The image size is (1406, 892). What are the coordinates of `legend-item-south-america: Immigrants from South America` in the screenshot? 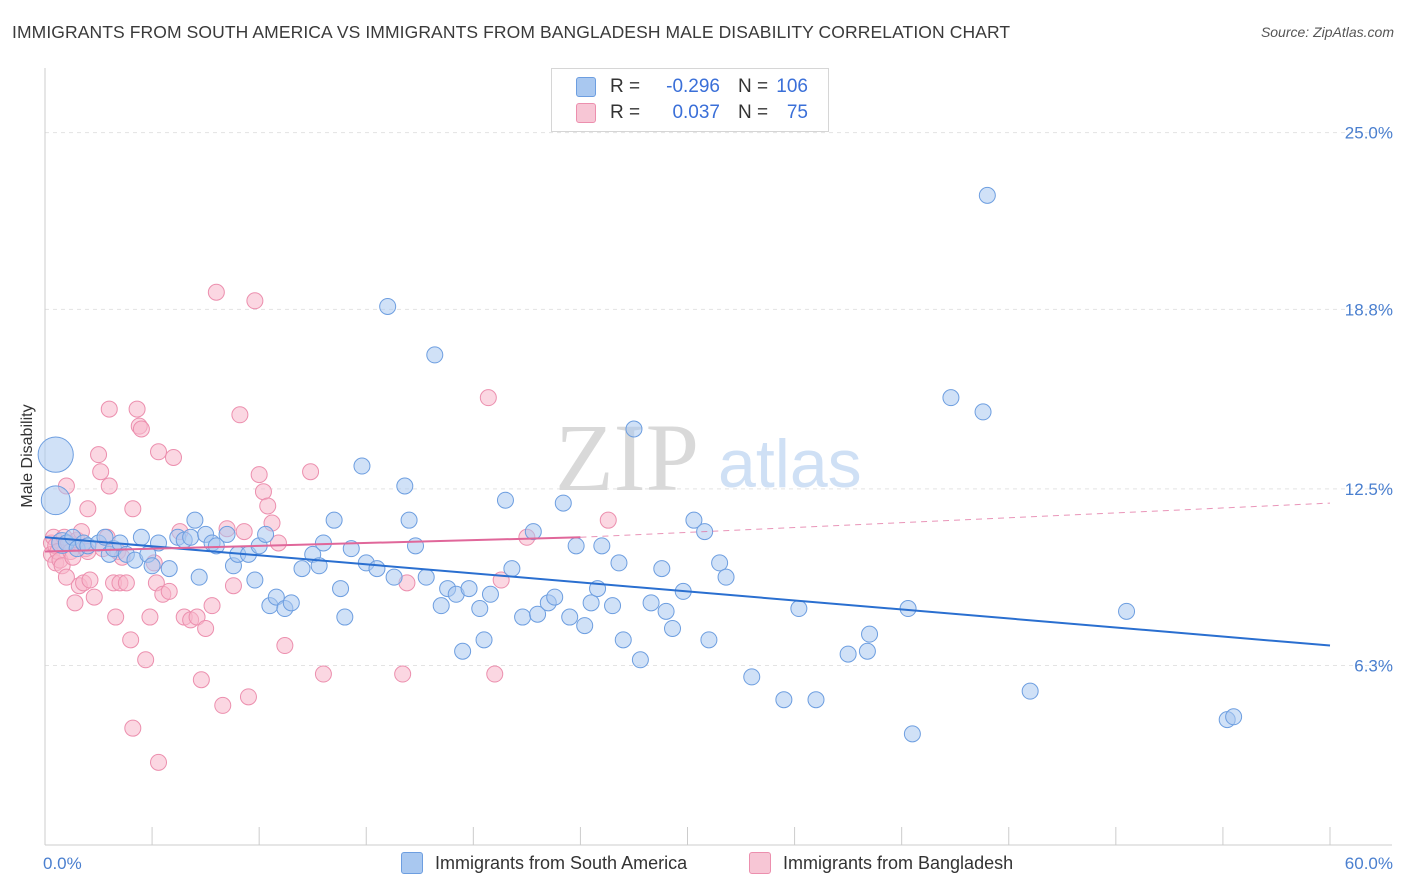 It's located at (544, 863).